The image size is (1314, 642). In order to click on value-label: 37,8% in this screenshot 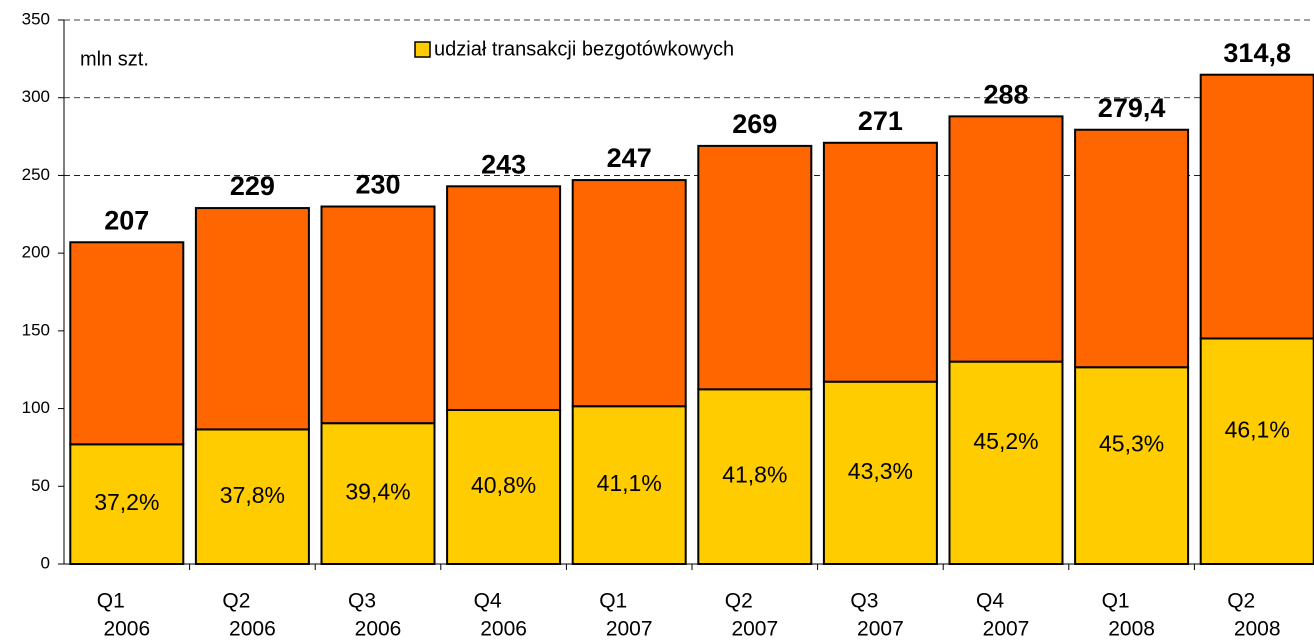, I will do `click(252, 495)`.